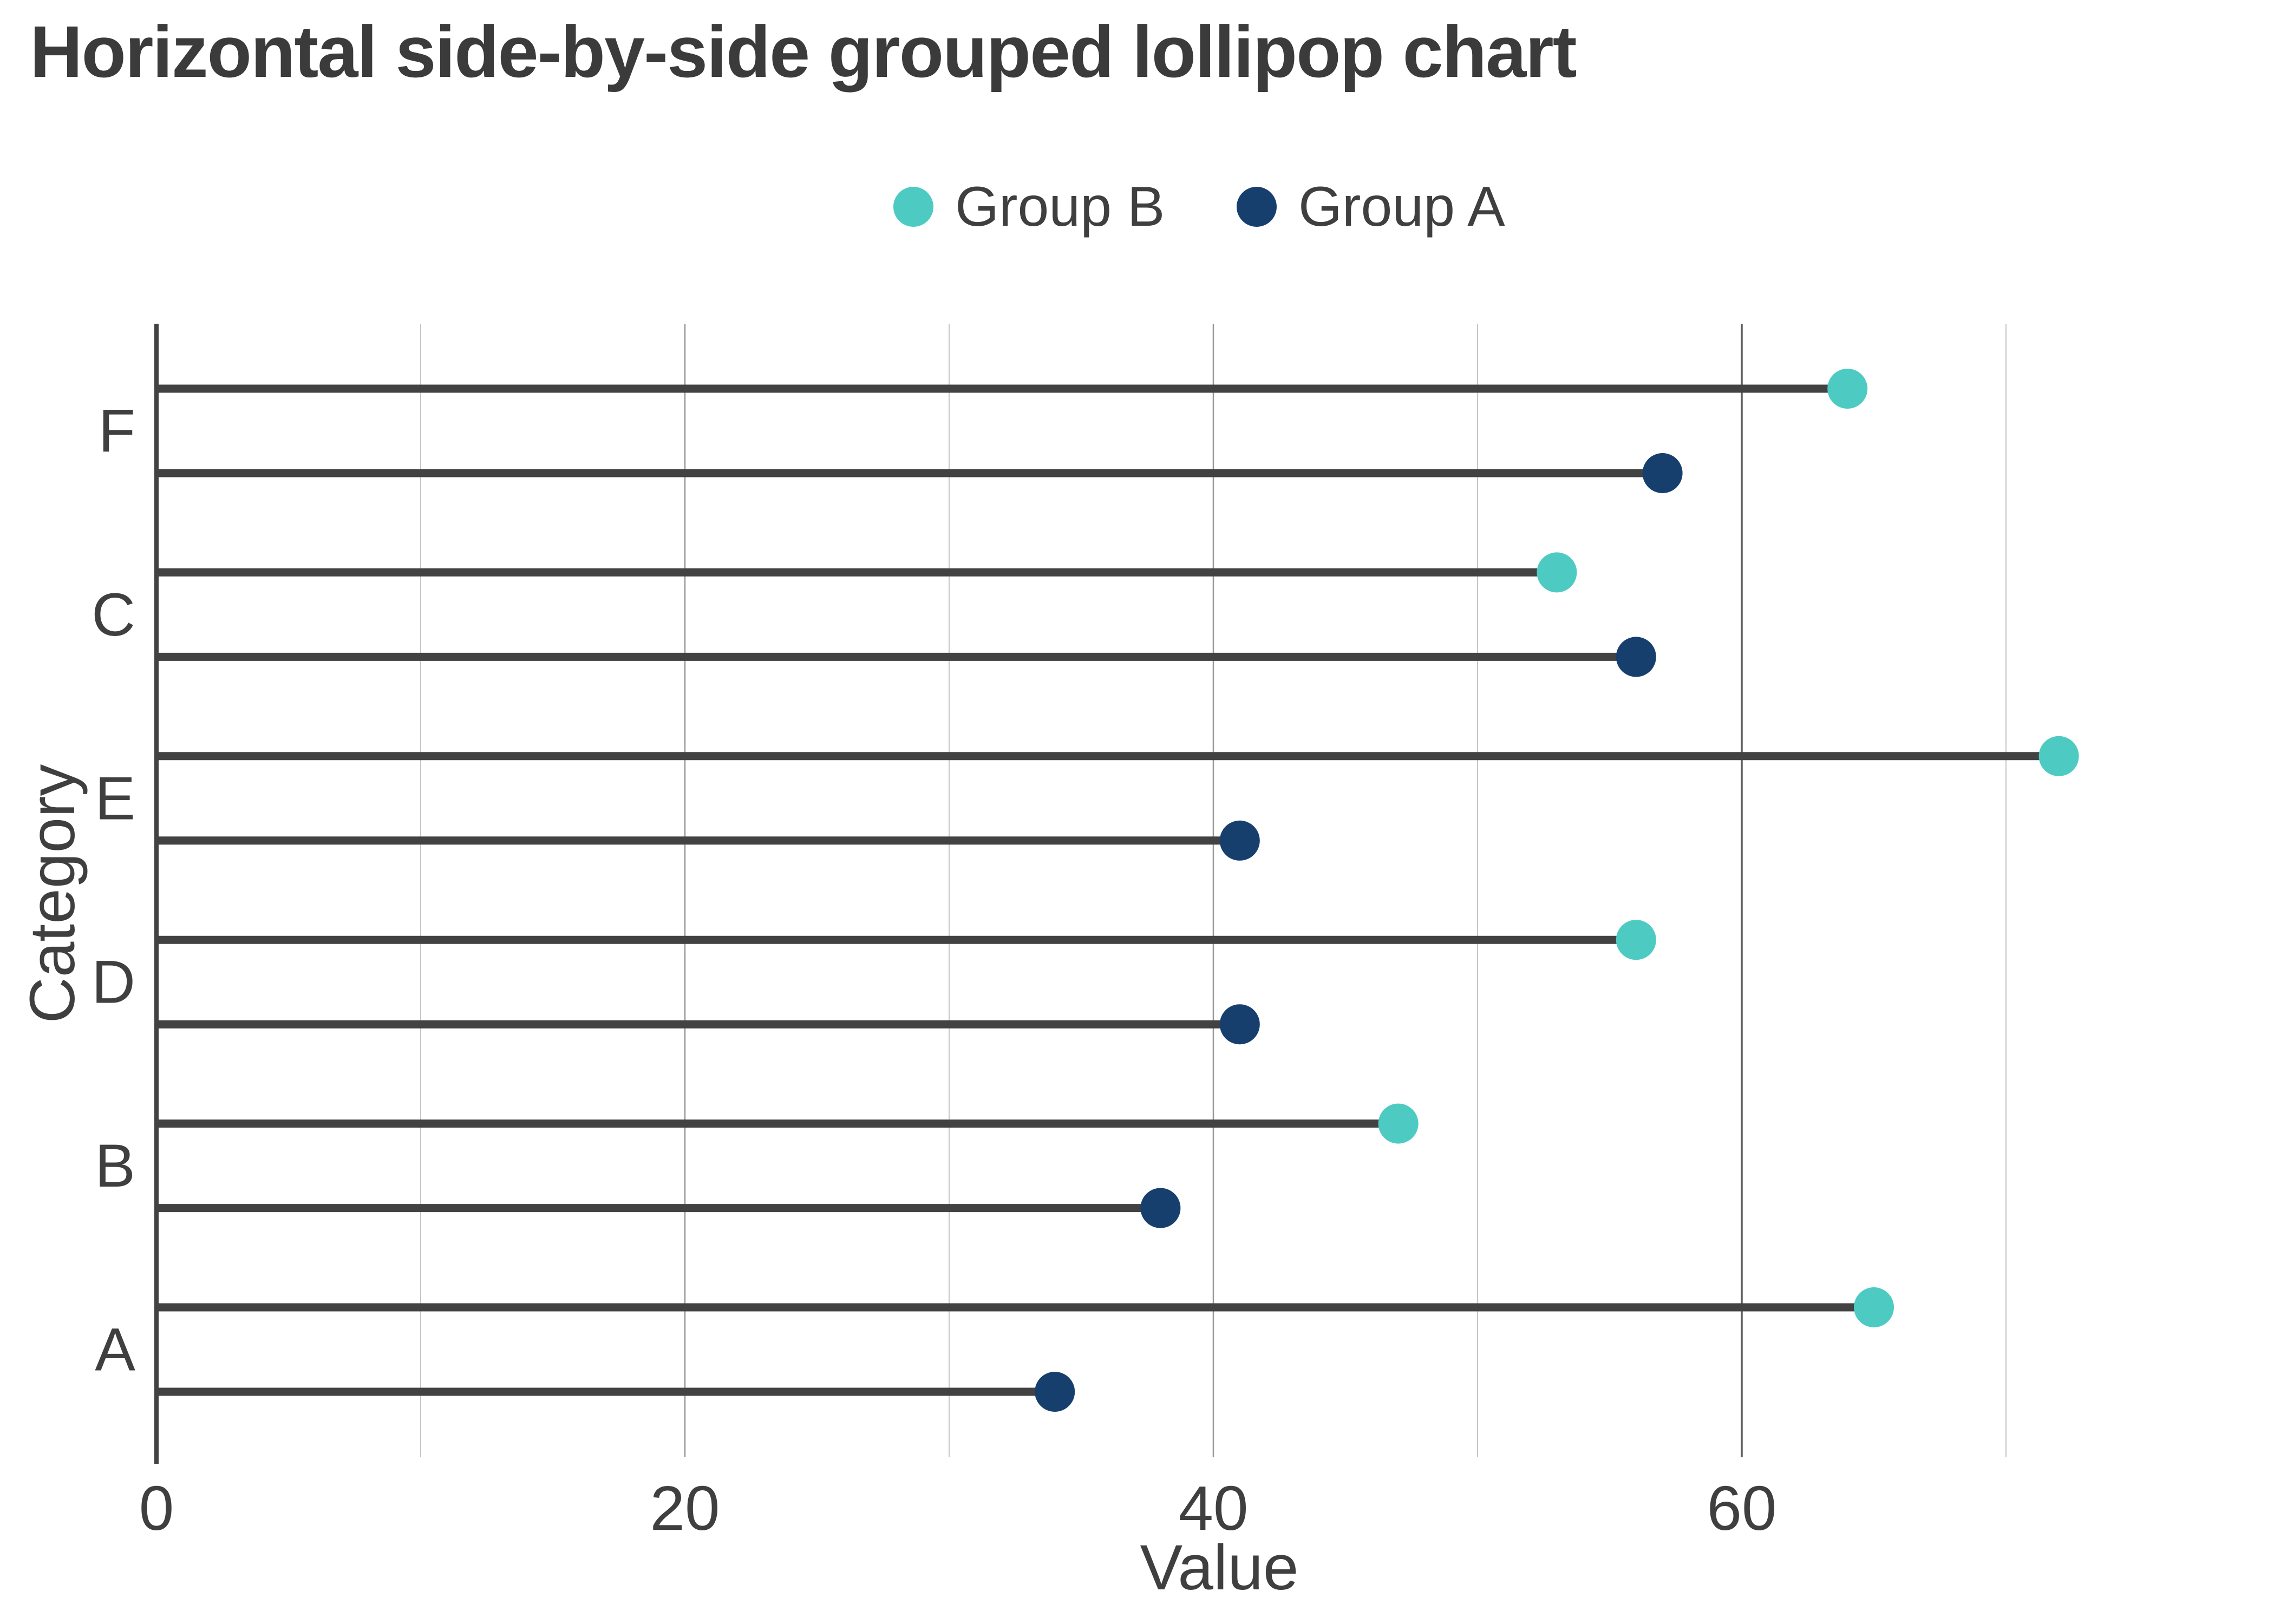  Describe the element at coordinates (1220, 1567) in the screenshot. I see `x-axis-title: Value` at that location.